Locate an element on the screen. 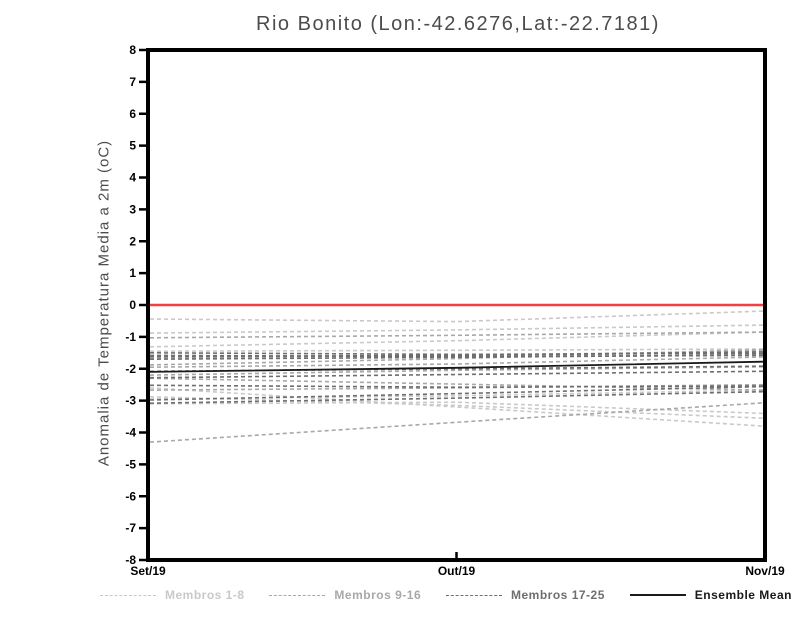  legend-label: Ensemble Mean is located at coordinates (743, 595).